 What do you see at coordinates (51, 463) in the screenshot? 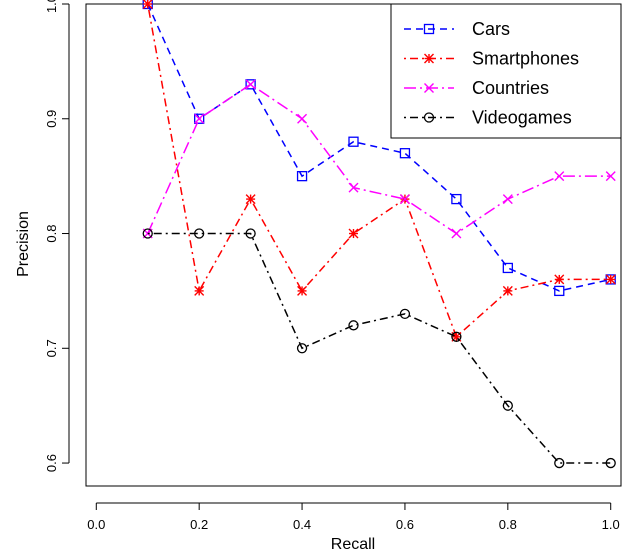
I see `y-tick-label: 0.6` at bounding box center [51, 463].